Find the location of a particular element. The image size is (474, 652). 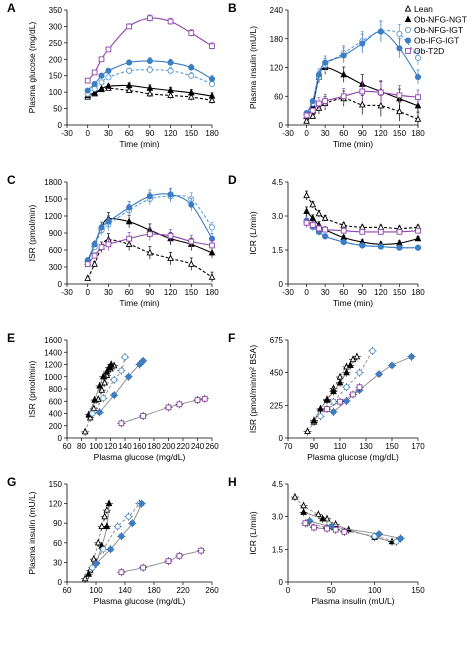

x-tick-label: 100 is located at coordinates (96, 446).